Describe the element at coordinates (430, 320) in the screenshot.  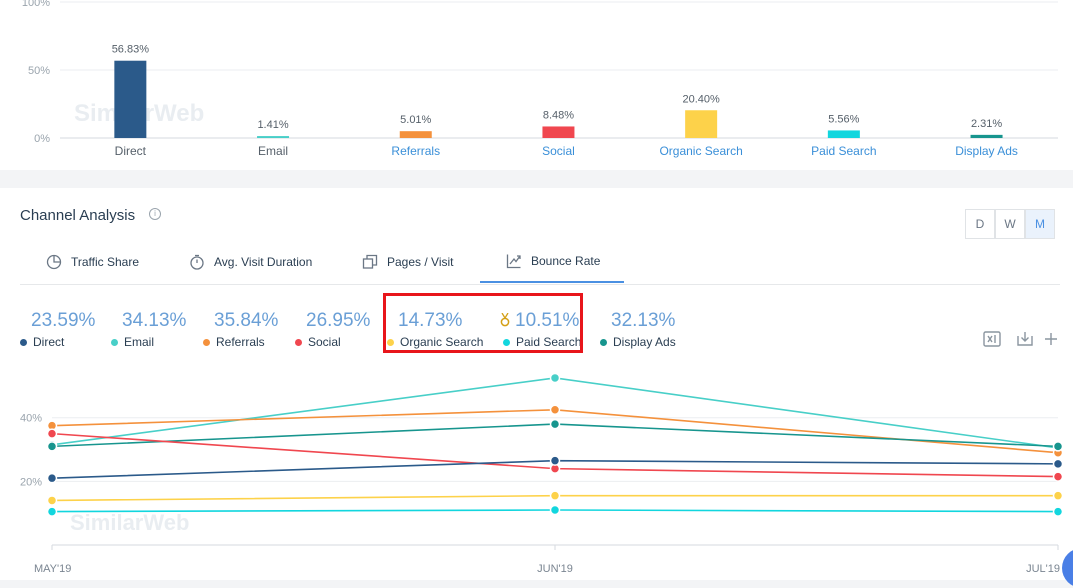
I see `legend-value: 14.73%` at that location.